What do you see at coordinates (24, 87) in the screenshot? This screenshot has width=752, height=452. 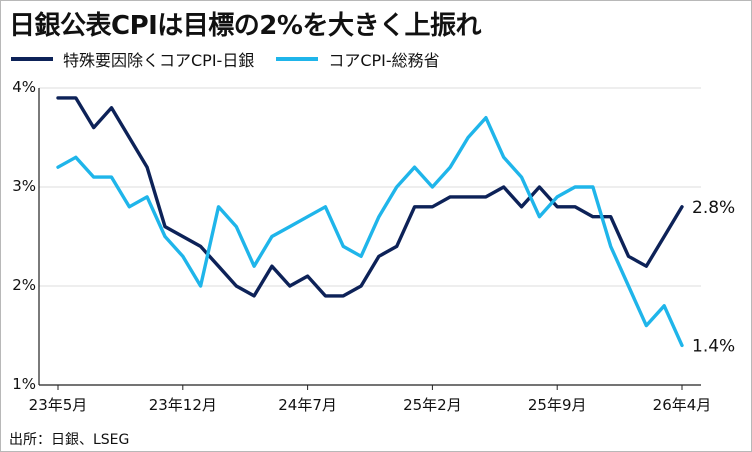 I see `y-tick-label: 4%` at bounding box center [24, 87].